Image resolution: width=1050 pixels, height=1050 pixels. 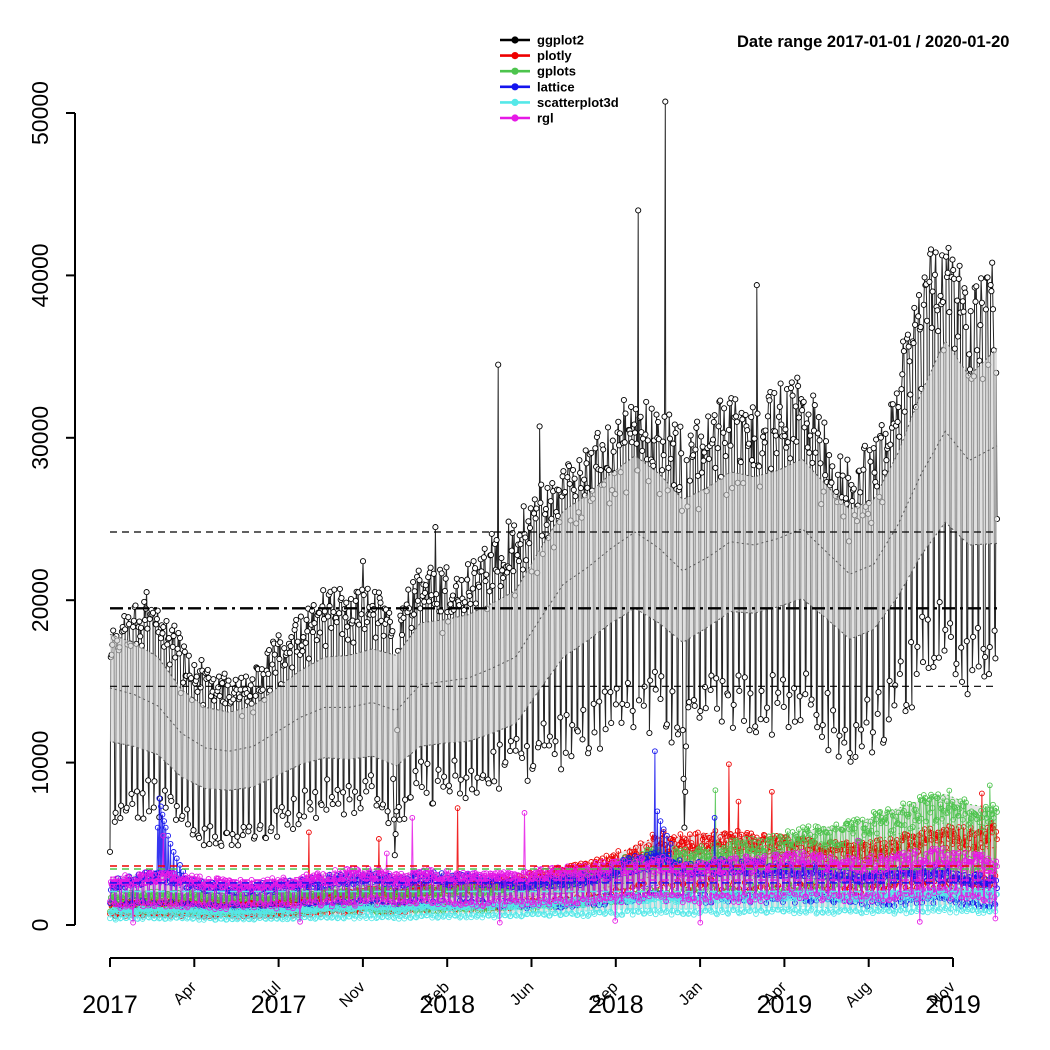 I want to click on y-tick-label: 30000, so click(x=40, y=438).